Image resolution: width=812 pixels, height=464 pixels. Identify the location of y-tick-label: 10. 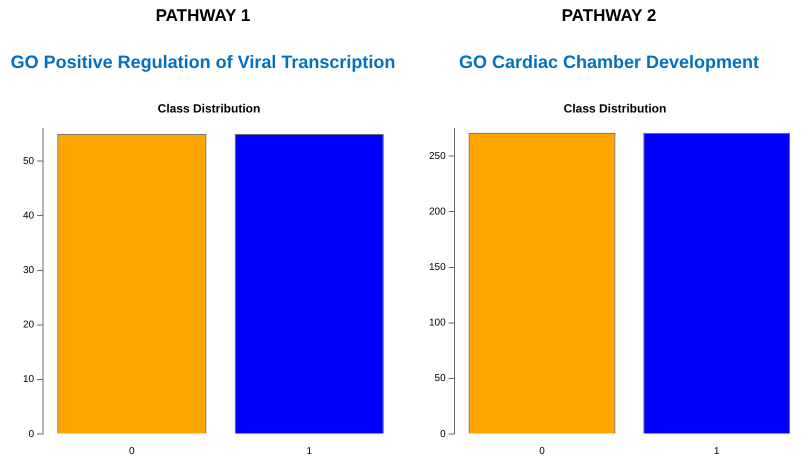
(29, 380).